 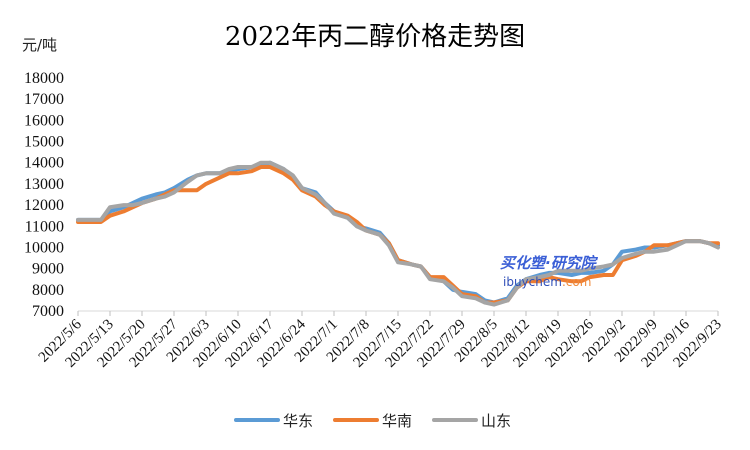 I want to click on y-tick-label: 8000, so click(x=48, y=290).